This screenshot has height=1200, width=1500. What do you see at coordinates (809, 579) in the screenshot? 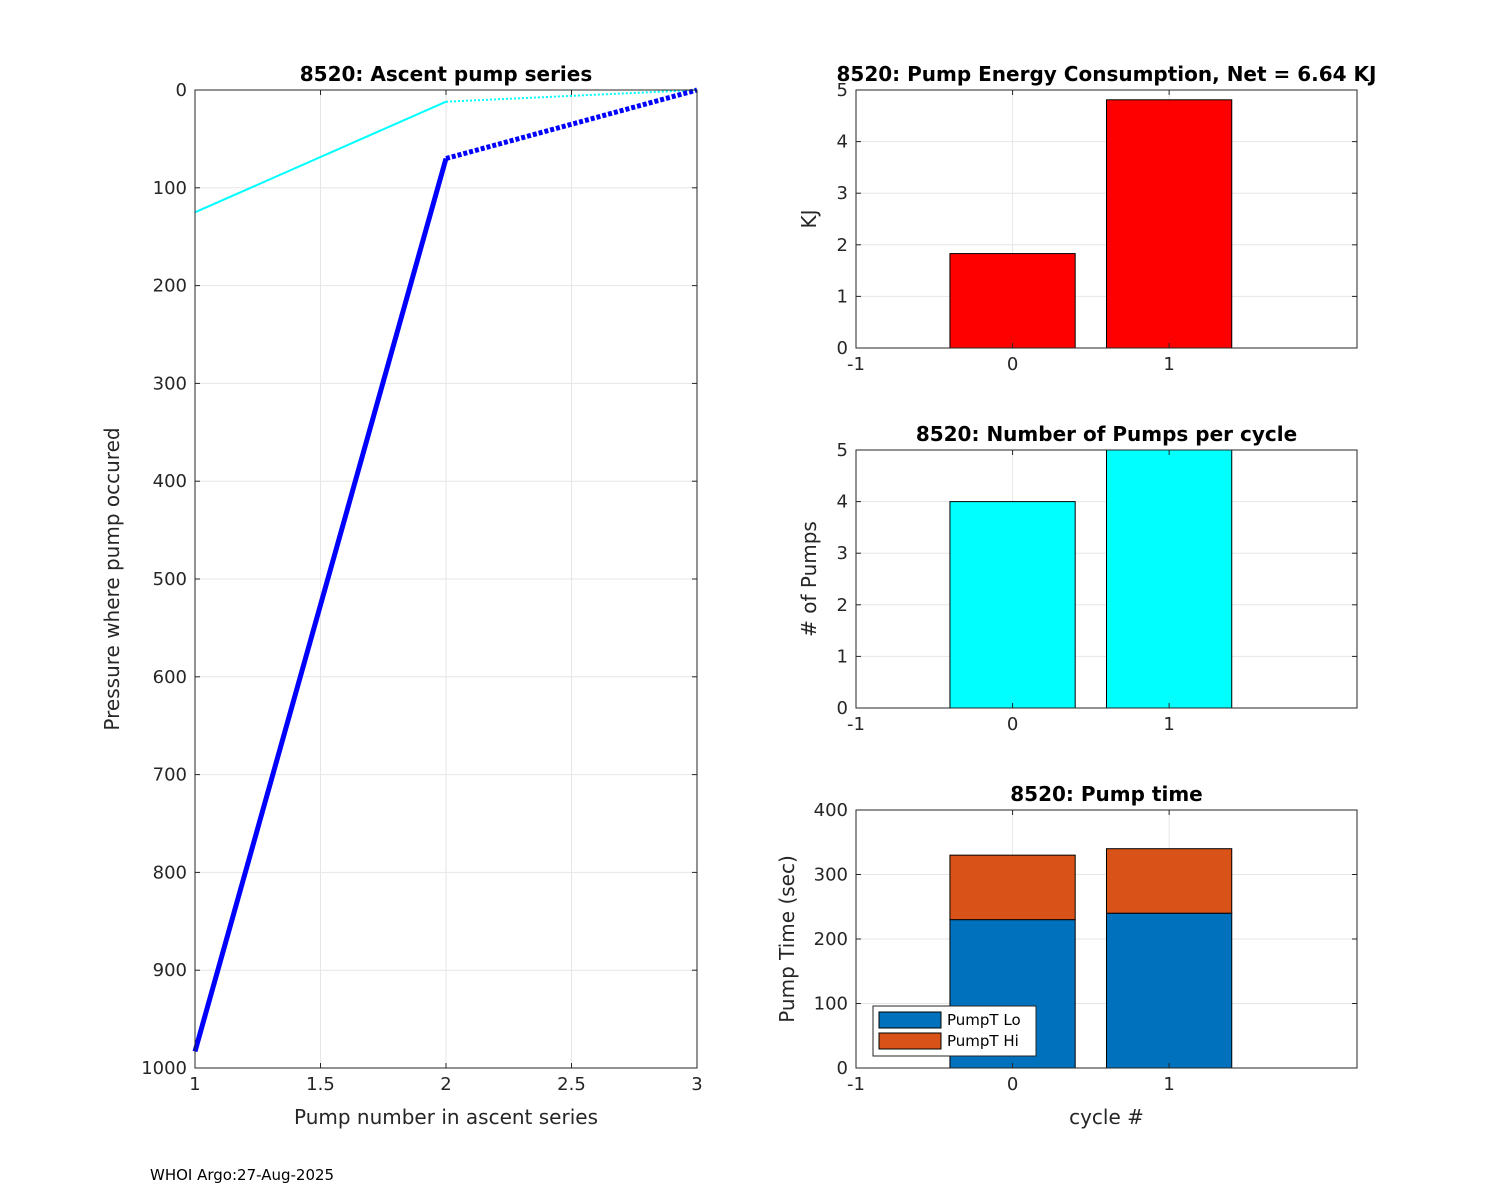
I see `y-axis-label: # of Pumps` at bounding box center [809, 579].